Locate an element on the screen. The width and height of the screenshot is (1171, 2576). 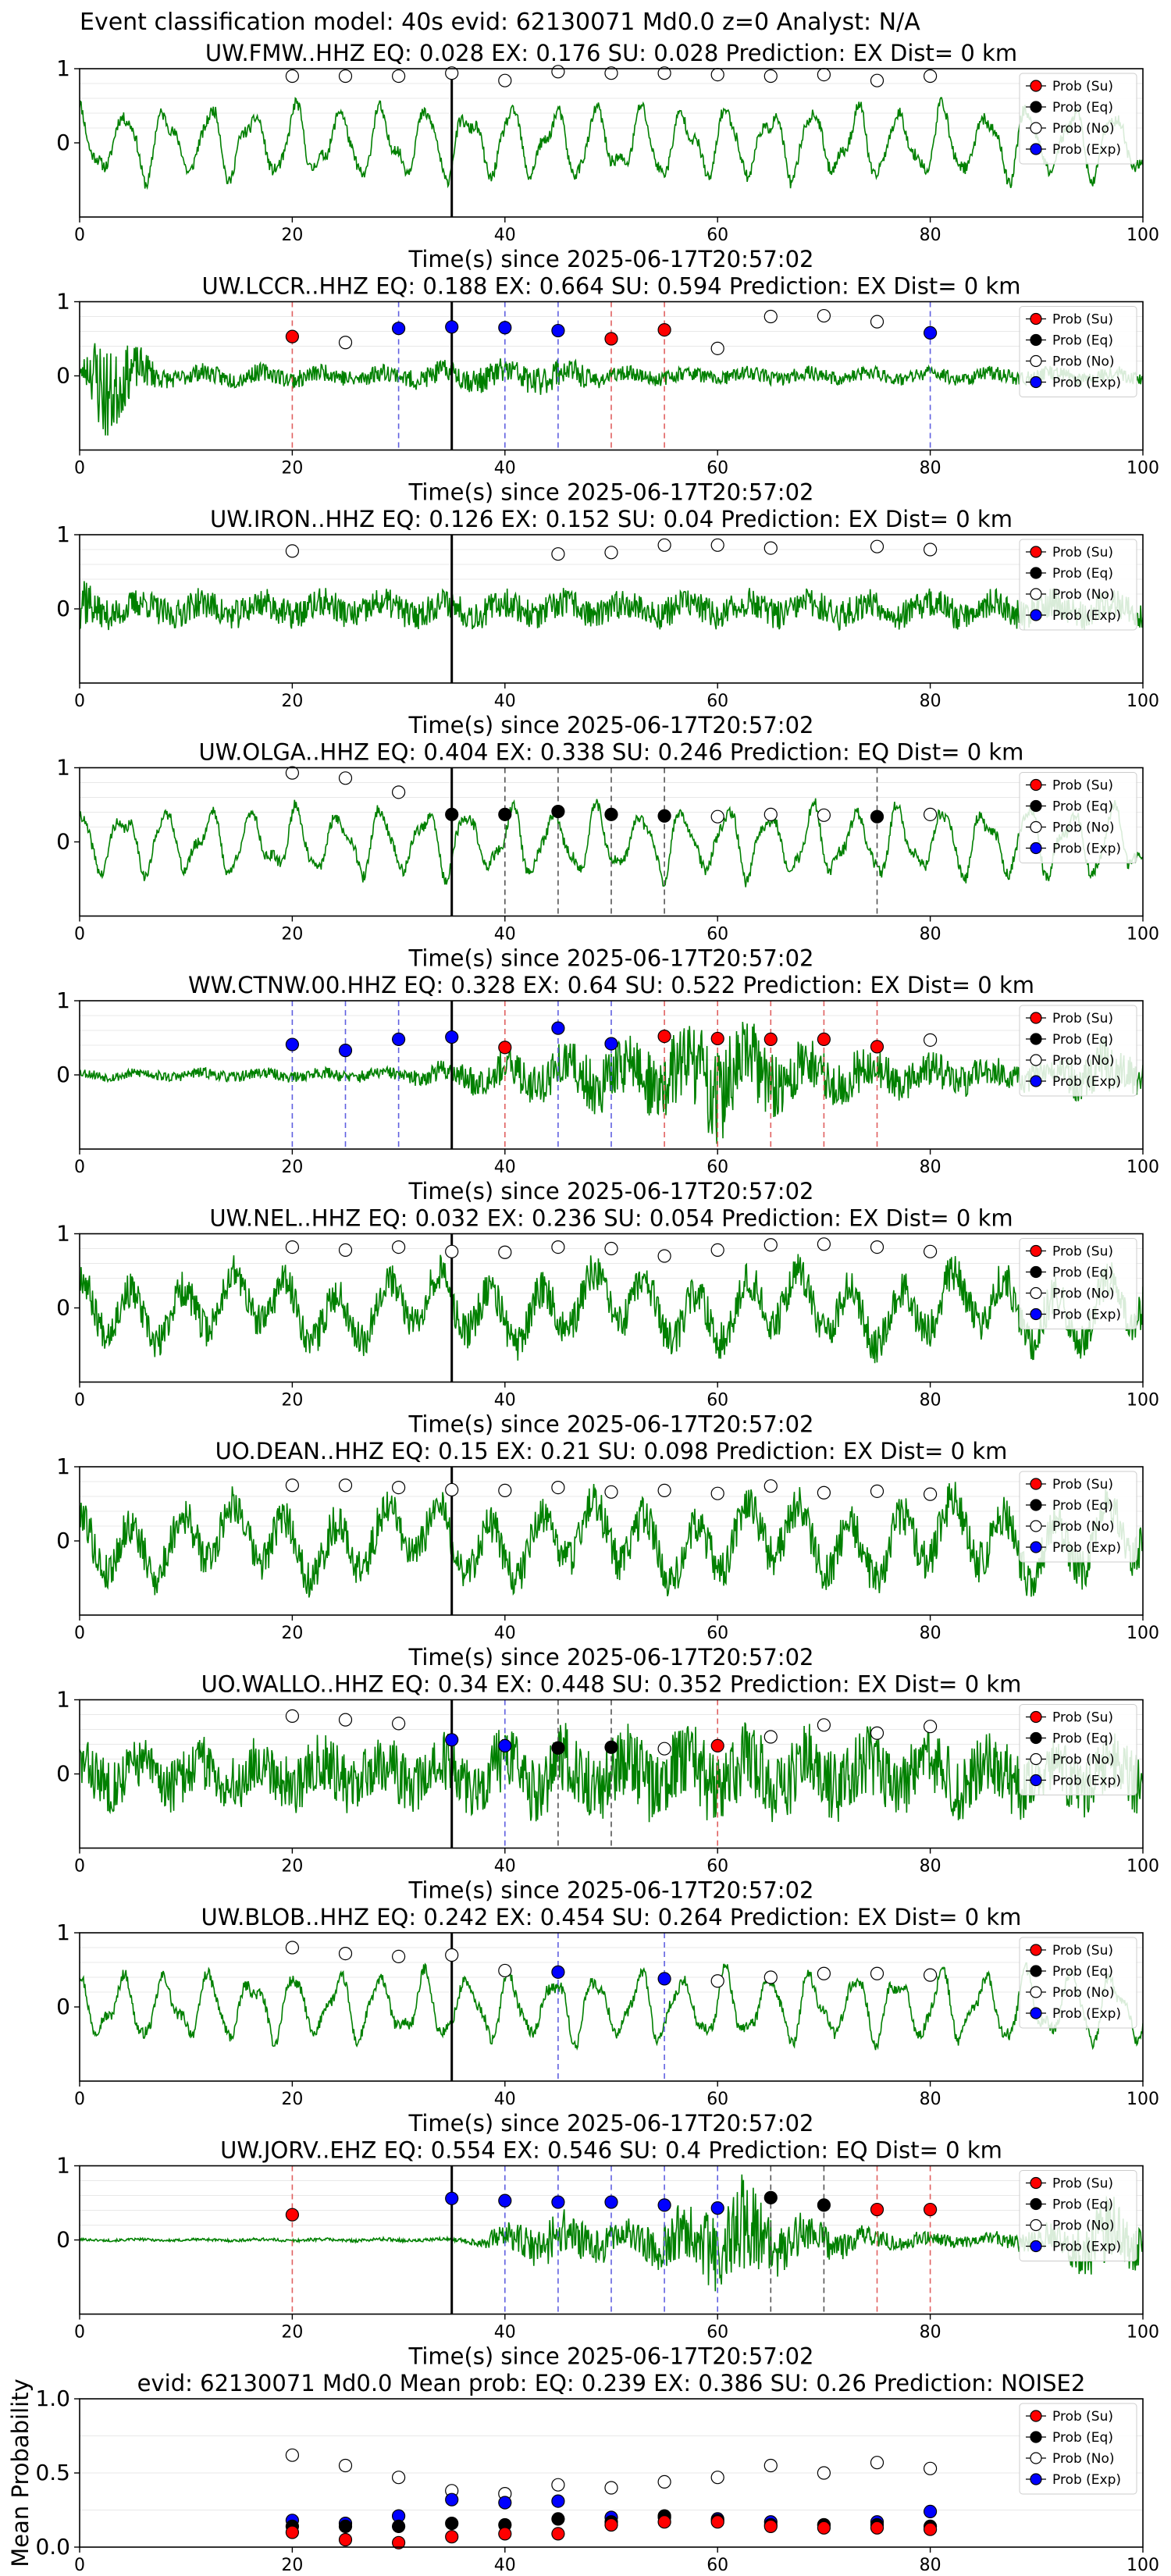
y-tick-label: 0.0 is located at coordinates (52, 2547).